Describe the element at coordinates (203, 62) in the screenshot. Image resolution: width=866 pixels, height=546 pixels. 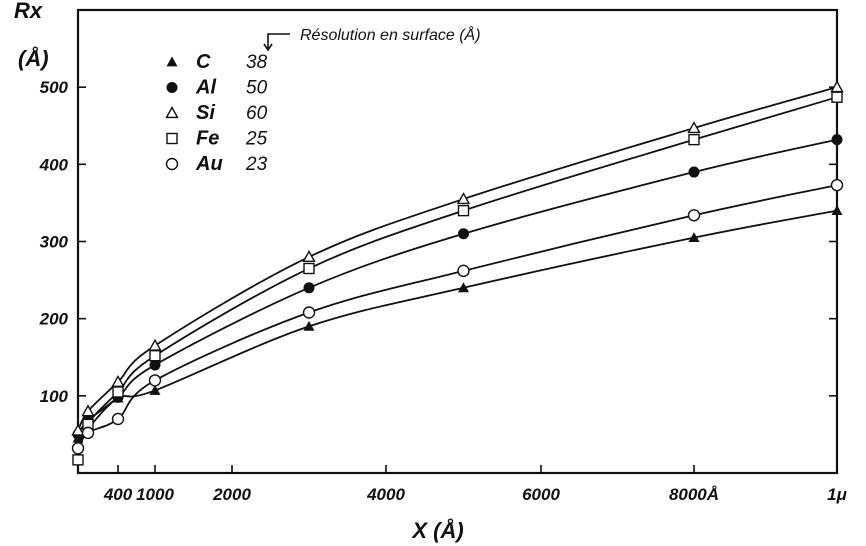
I see `legend-label-c: C` at that location.